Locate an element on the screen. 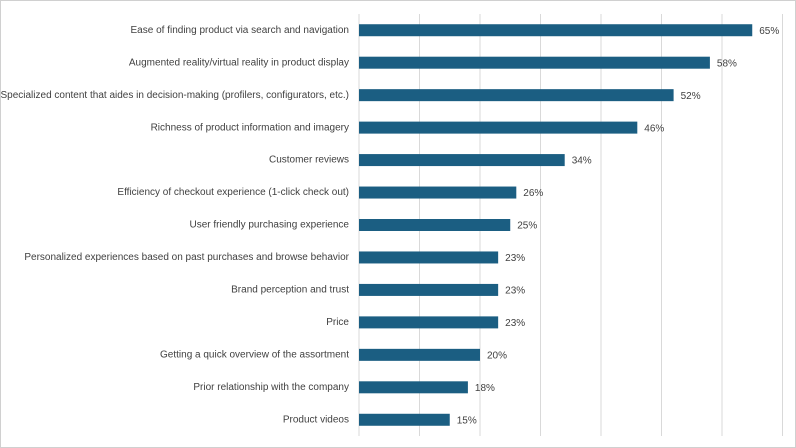 This screenshot has height=448, width=796. data-label: 34% is located at coordinates (582, 161).